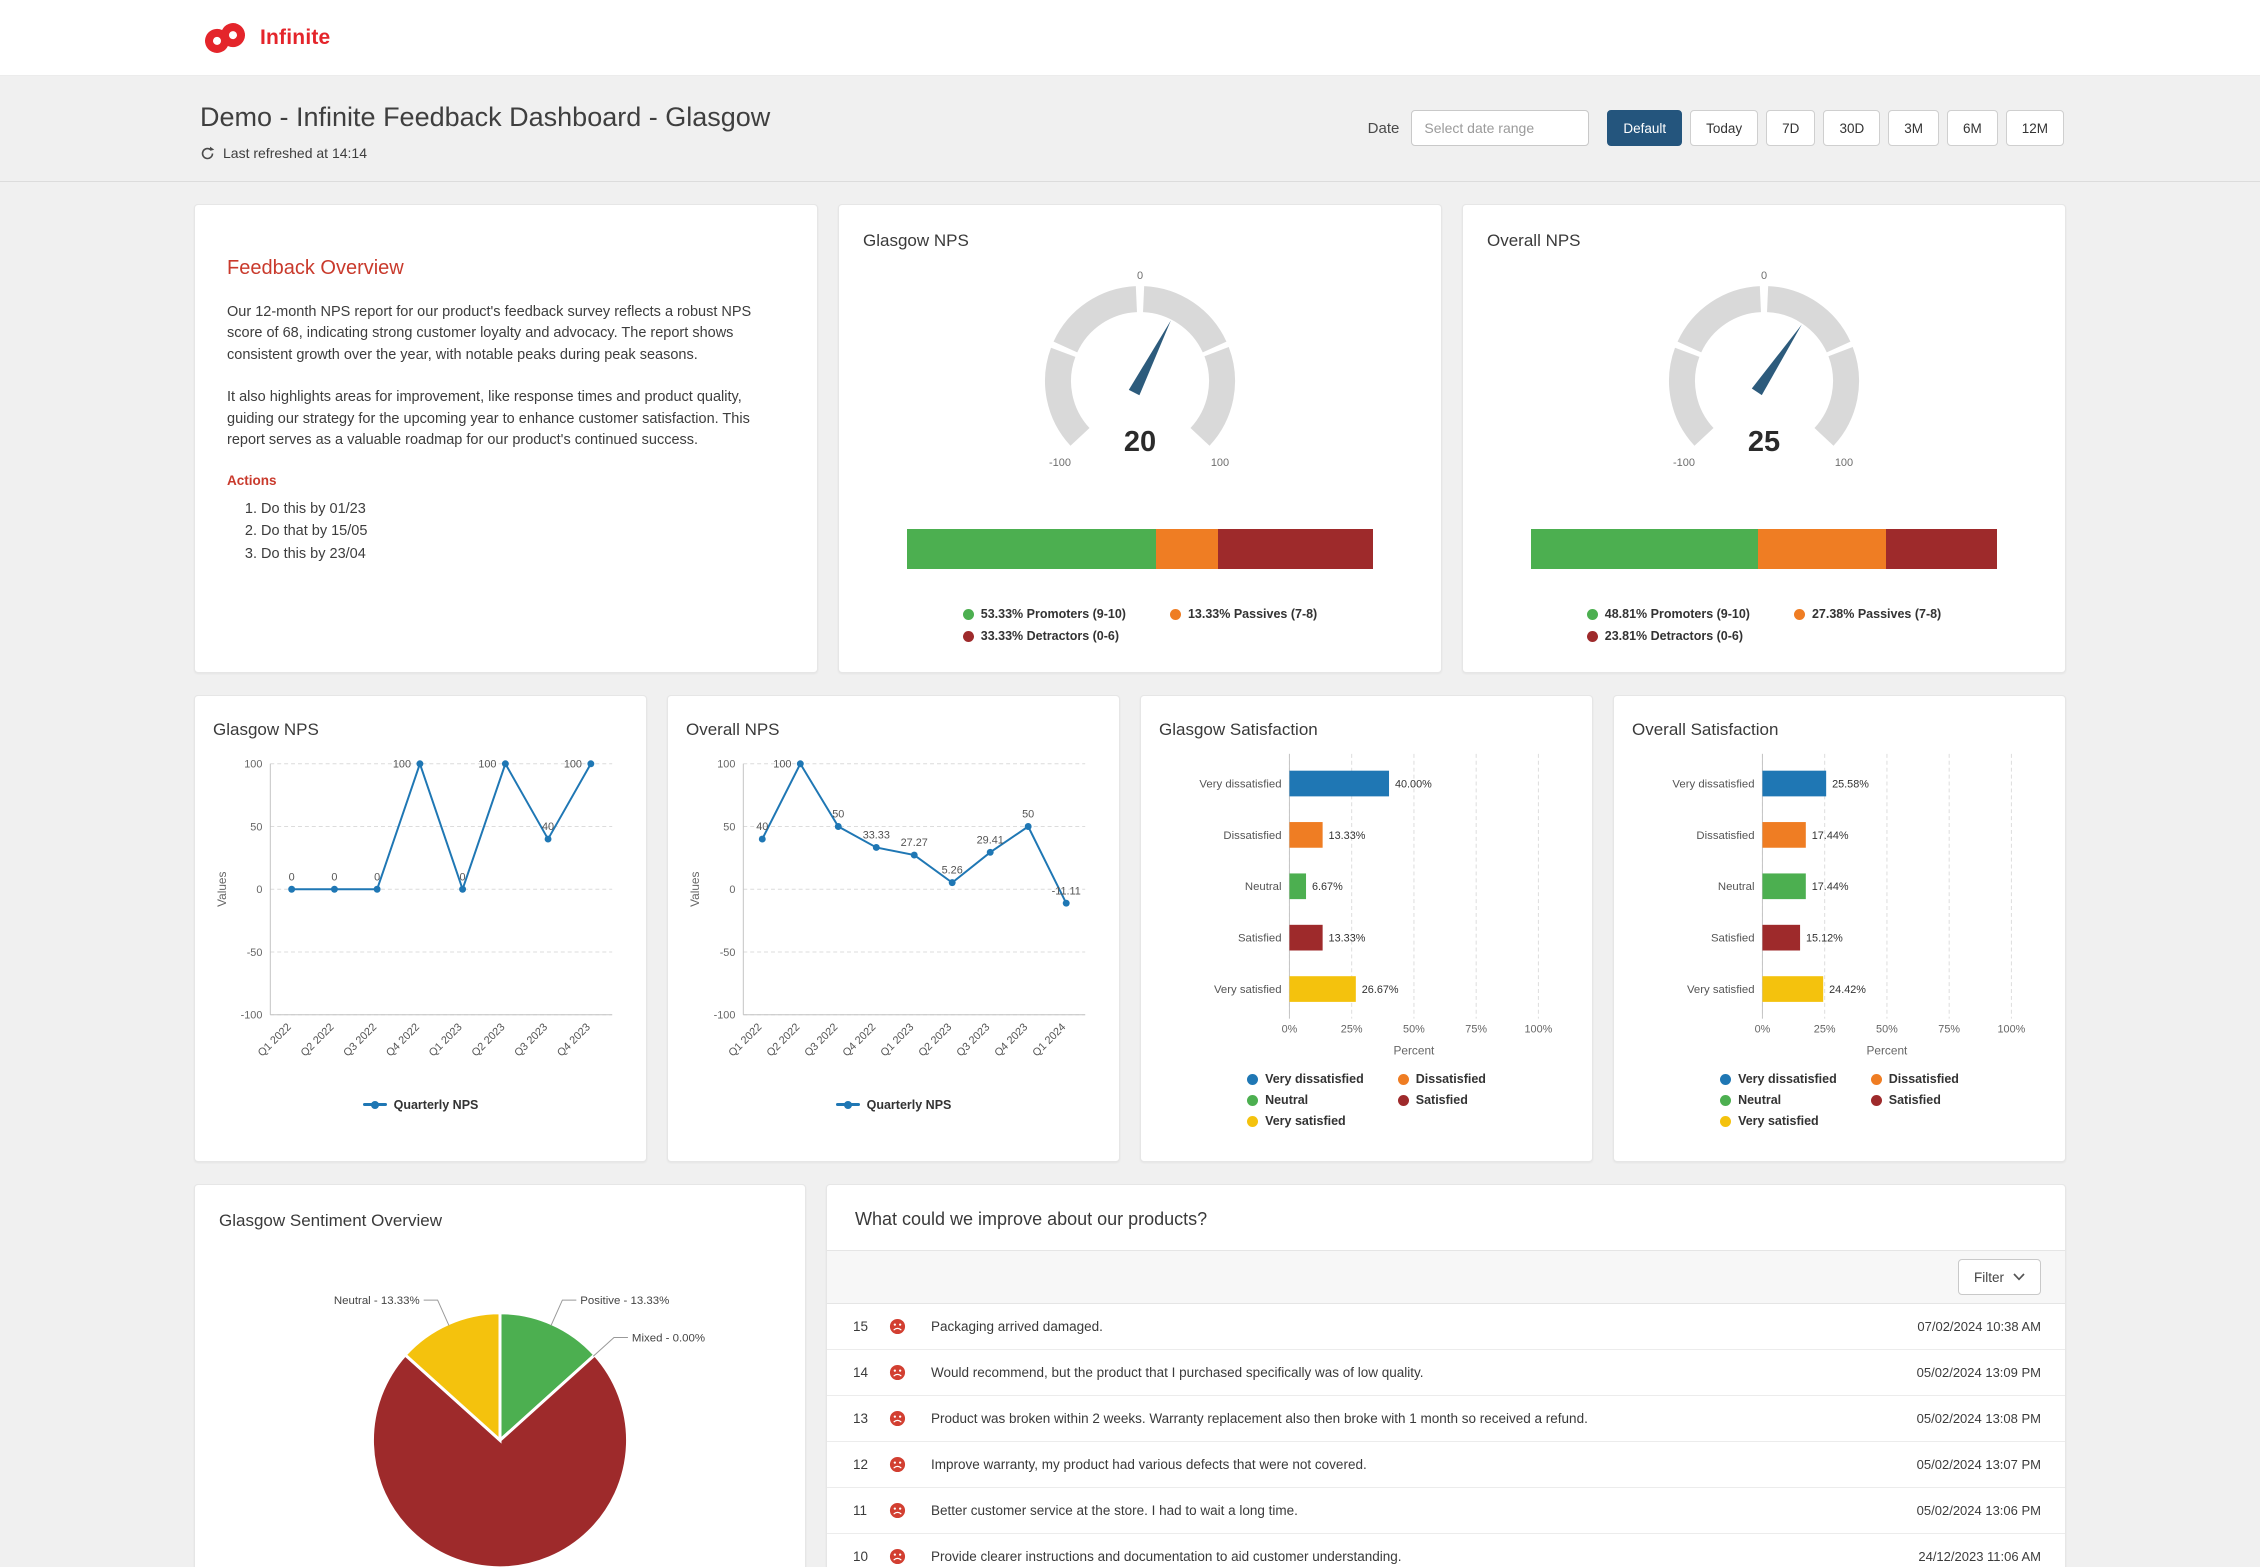  I want to click on legend-item: 53.33% Promoters (9-10), so click(1044, 614).